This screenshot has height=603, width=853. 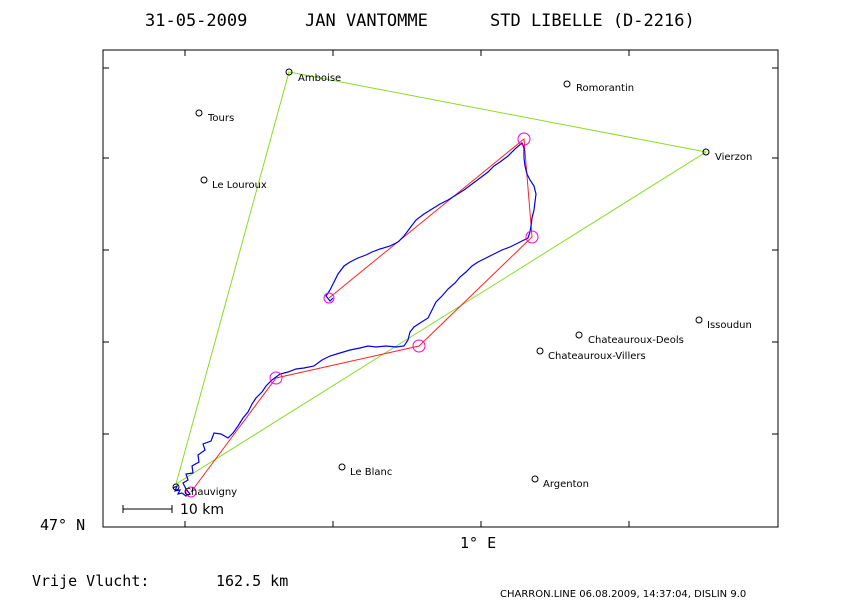 I want to click on scale-bar: 10 km, so click(x=173, y=510).